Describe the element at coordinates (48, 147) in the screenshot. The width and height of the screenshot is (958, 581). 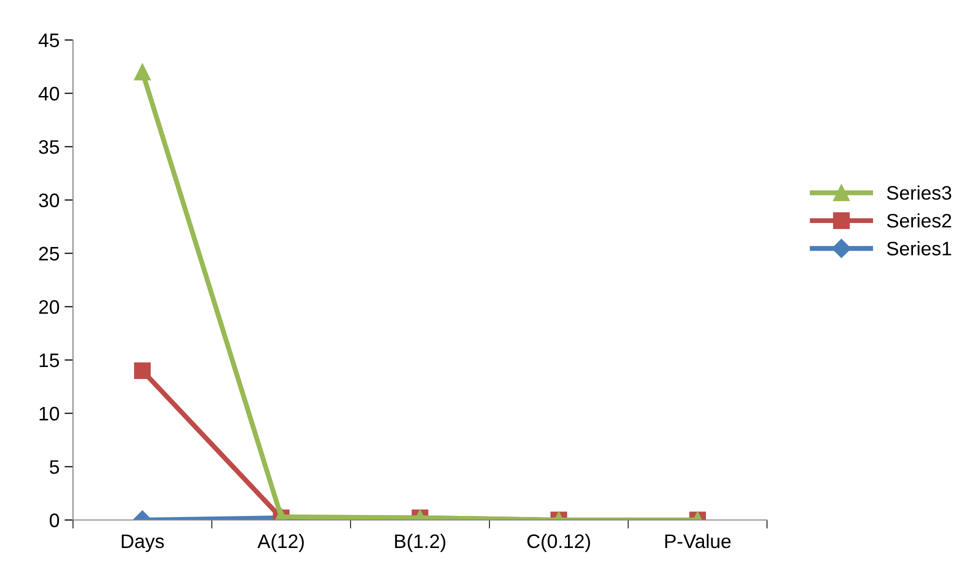
I see `y-tick-label: 35` at that location.